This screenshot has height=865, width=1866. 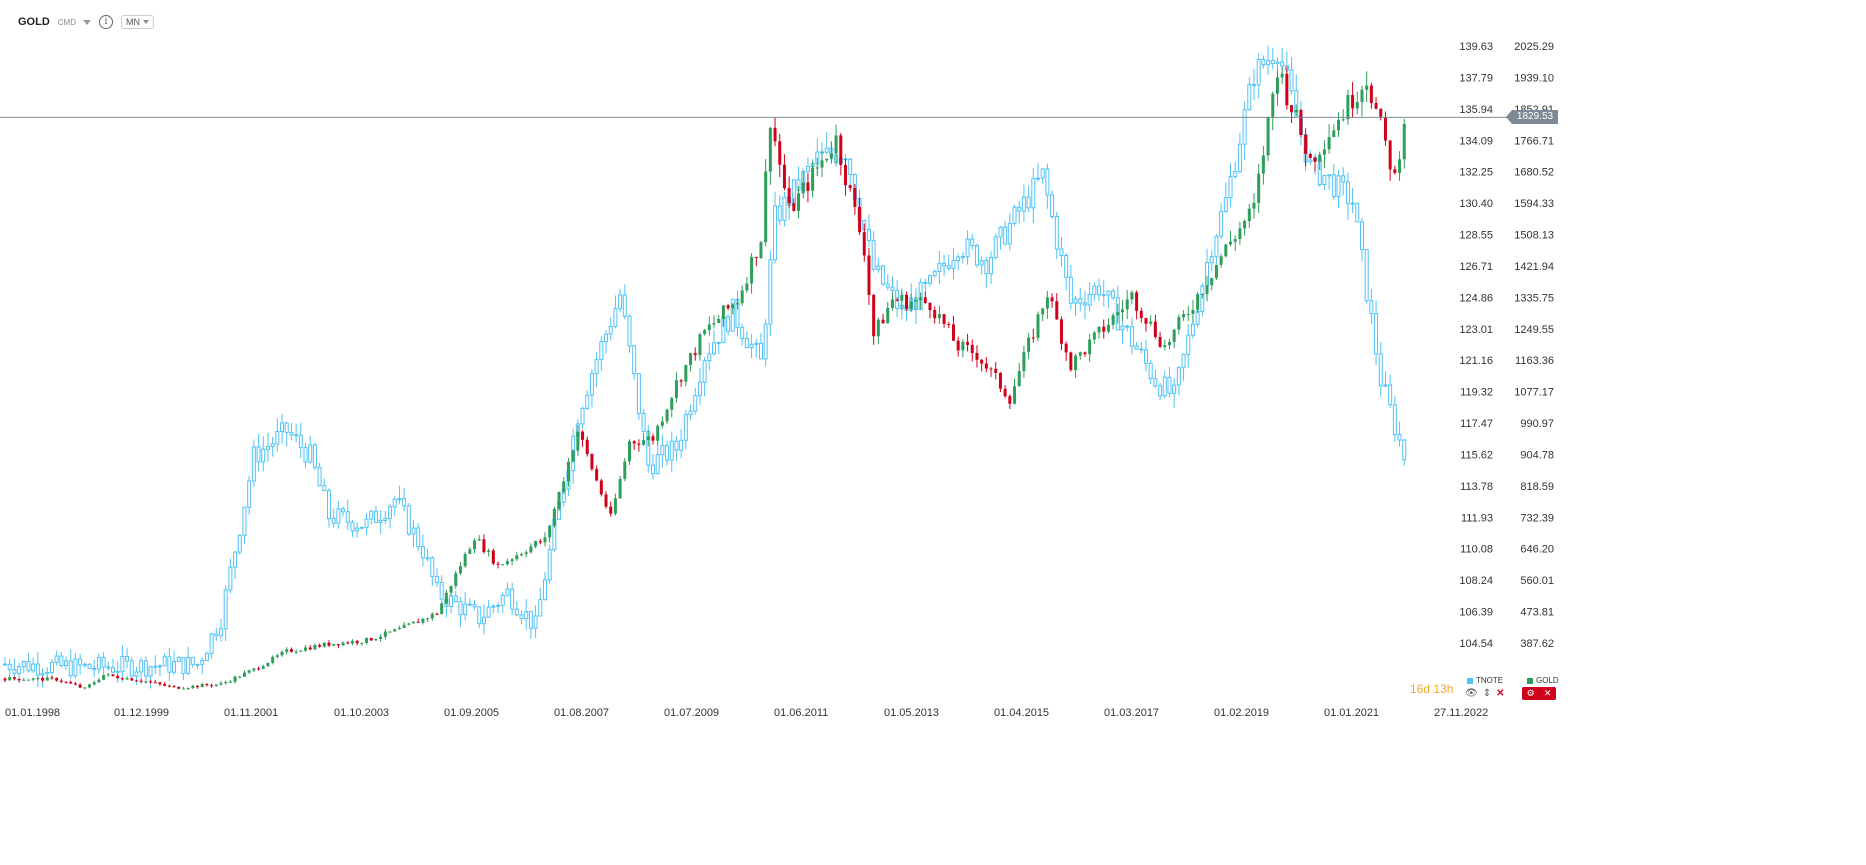 I want to click on legend-gold-label: GOLD, so click(x=1547, y=680).